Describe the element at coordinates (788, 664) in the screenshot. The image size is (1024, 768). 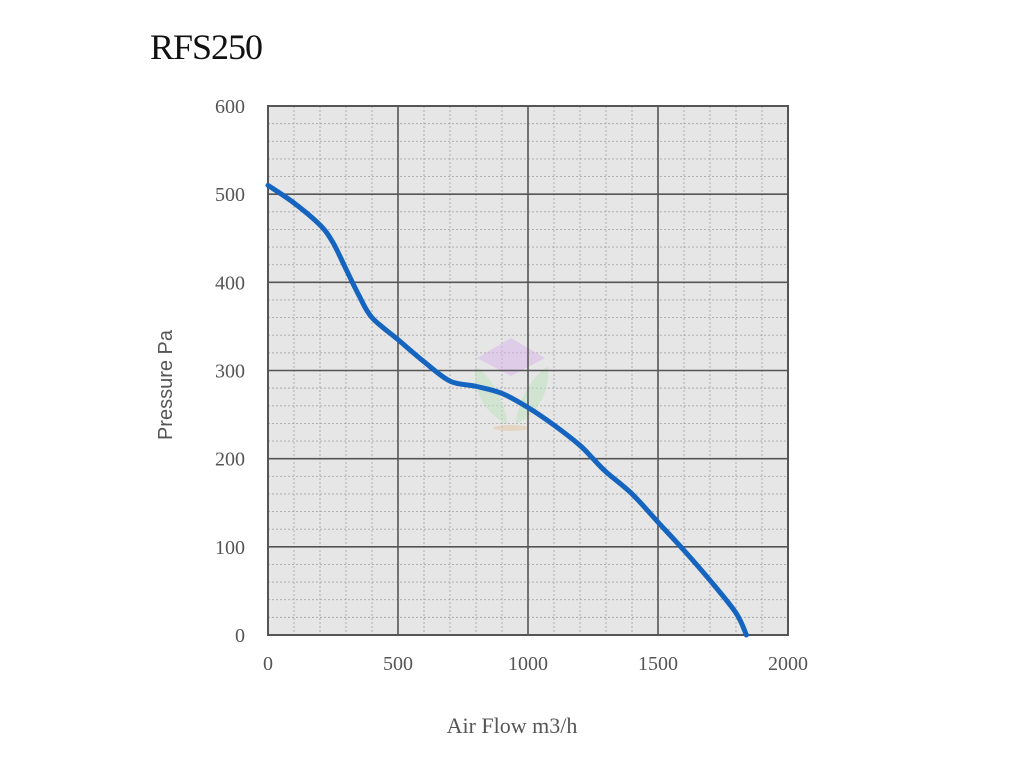
I see `x-tick-label: 2000` at that location.